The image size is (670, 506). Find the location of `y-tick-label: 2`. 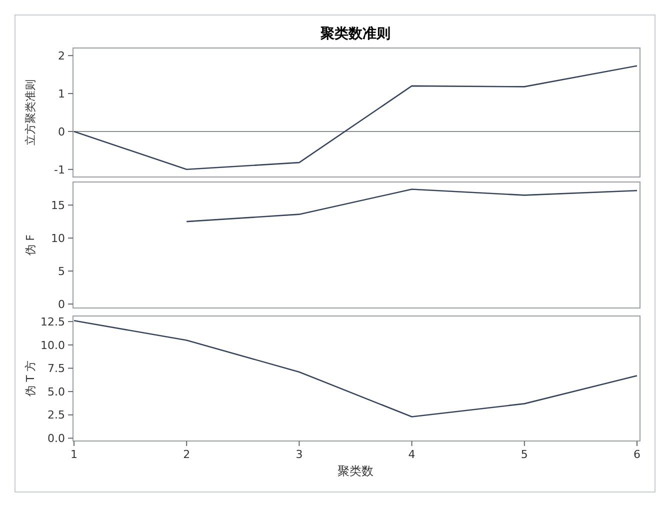

y-tick-label: 2 is located at coordinates (61, 55).